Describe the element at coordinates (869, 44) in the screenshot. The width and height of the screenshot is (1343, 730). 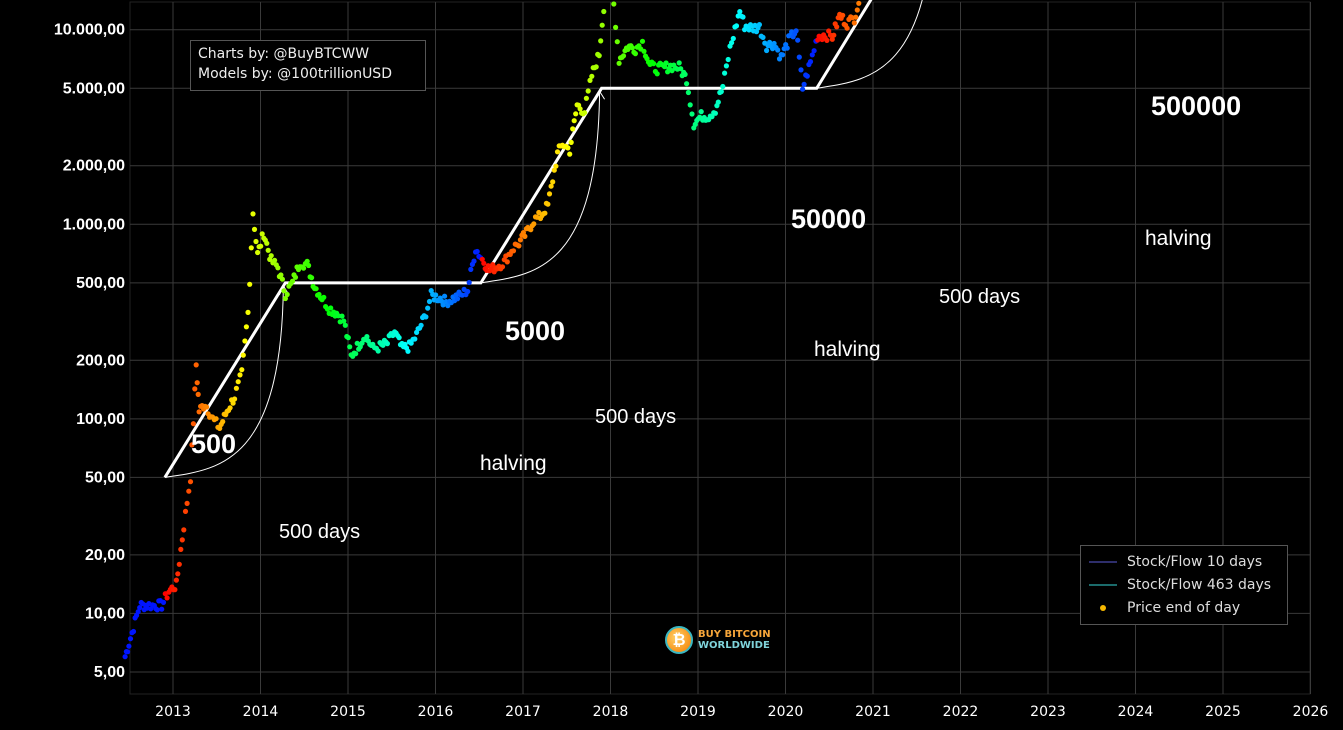
I see `arrow-curve` at that location.